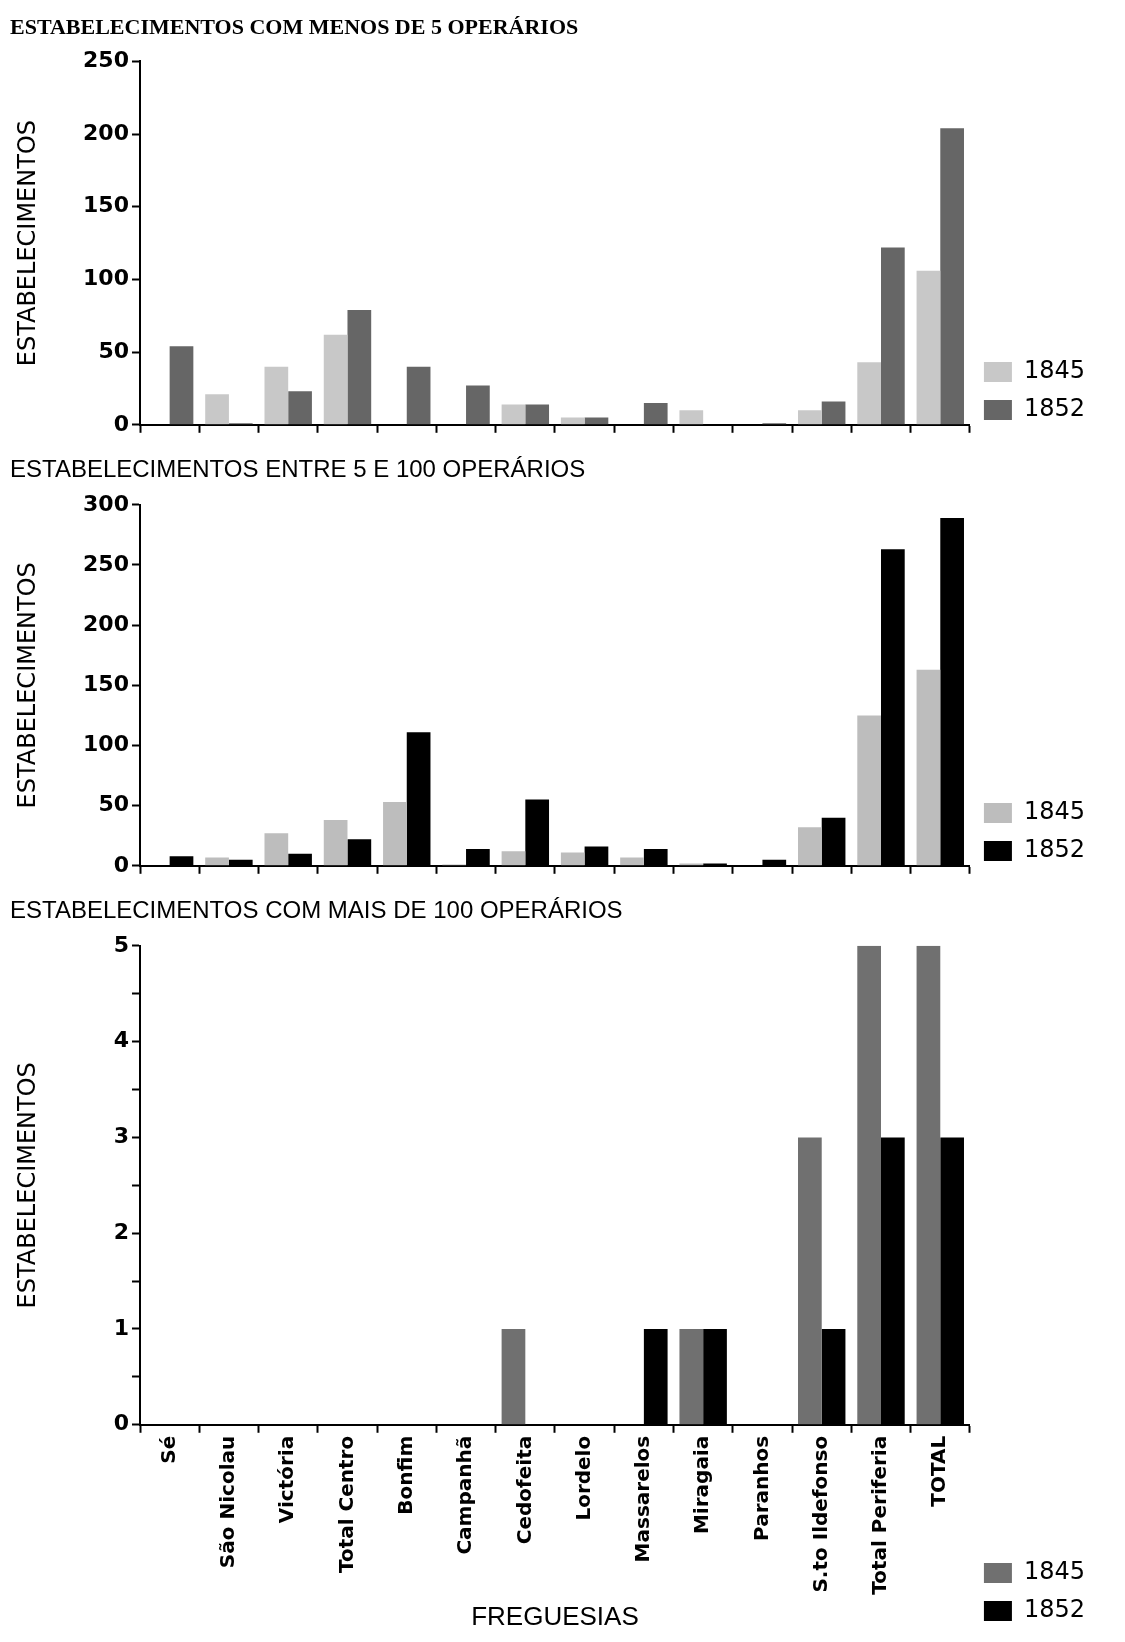  I want to click on x-axis-title: FREGUESIAS, so click(555, 1615).